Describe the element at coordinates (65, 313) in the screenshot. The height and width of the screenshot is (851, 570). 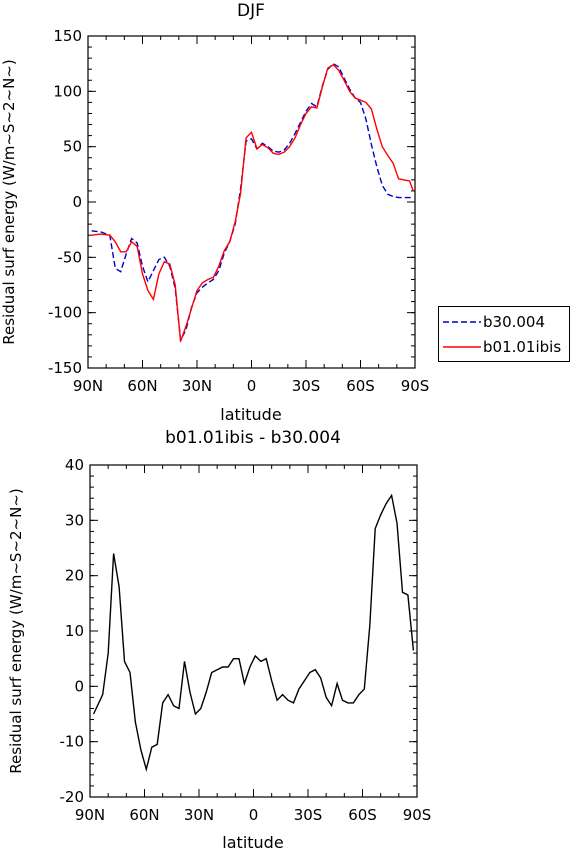
I see `y-tick-label: -100` at that location.